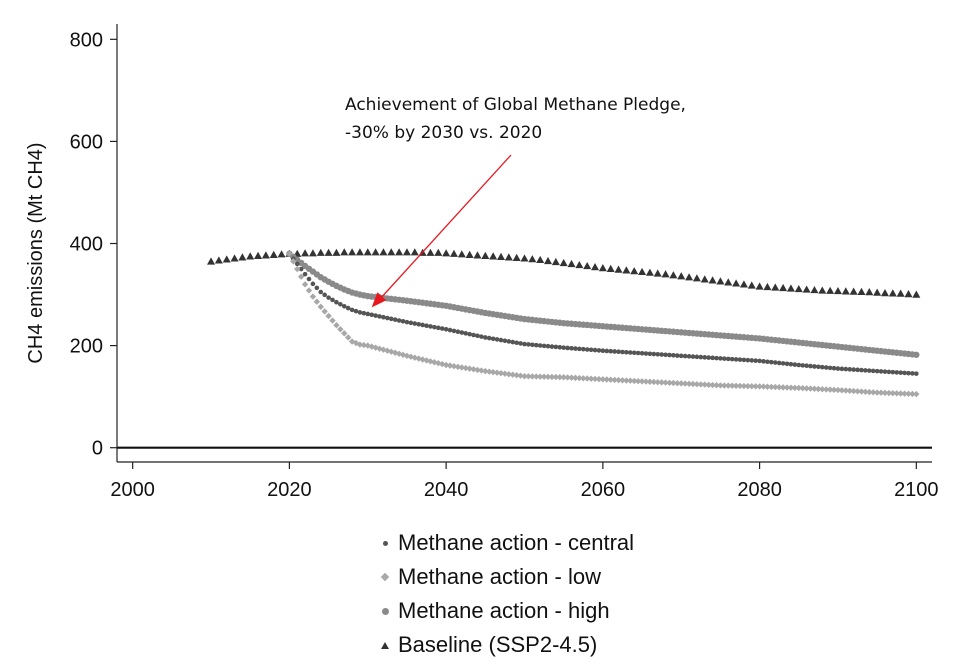 This screenshot has width=966, height=672. What do you see at coordinates (503, 611) in the screenshot?
I see `legend-item: Methane action - high` at bounding box center [503, 611].